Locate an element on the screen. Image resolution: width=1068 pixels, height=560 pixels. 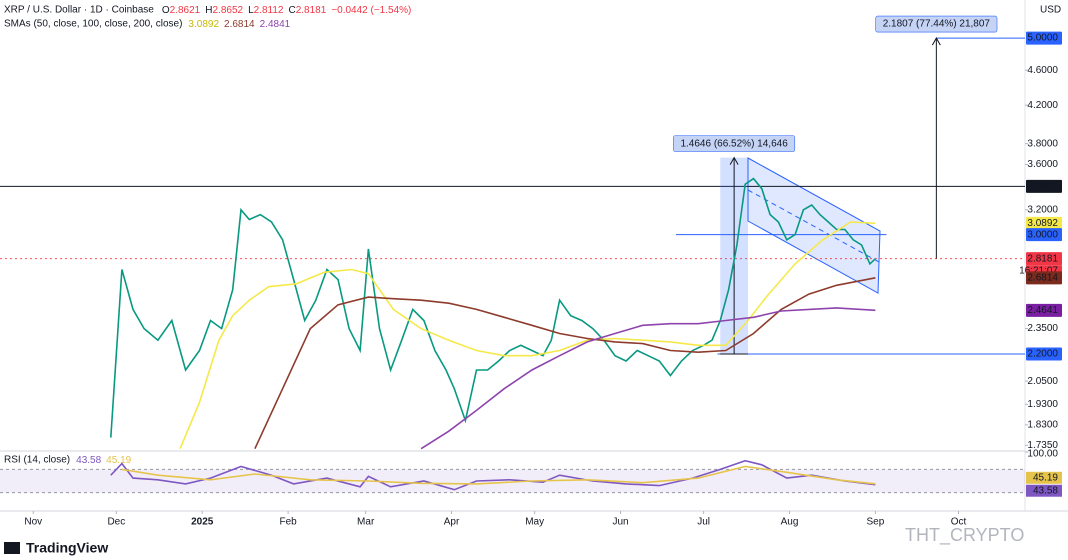
price-label: 2.8181 is located at coordinates (1042, 258).